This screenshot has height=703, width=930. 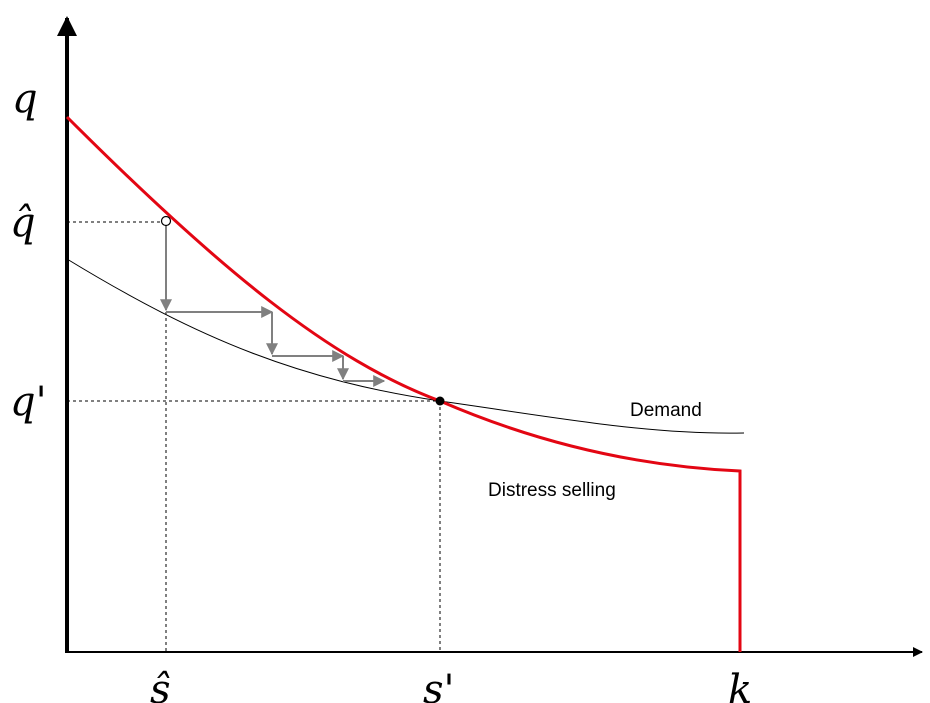 I want to click on s-hat-label: ŝ, so click(x=160, y=685).